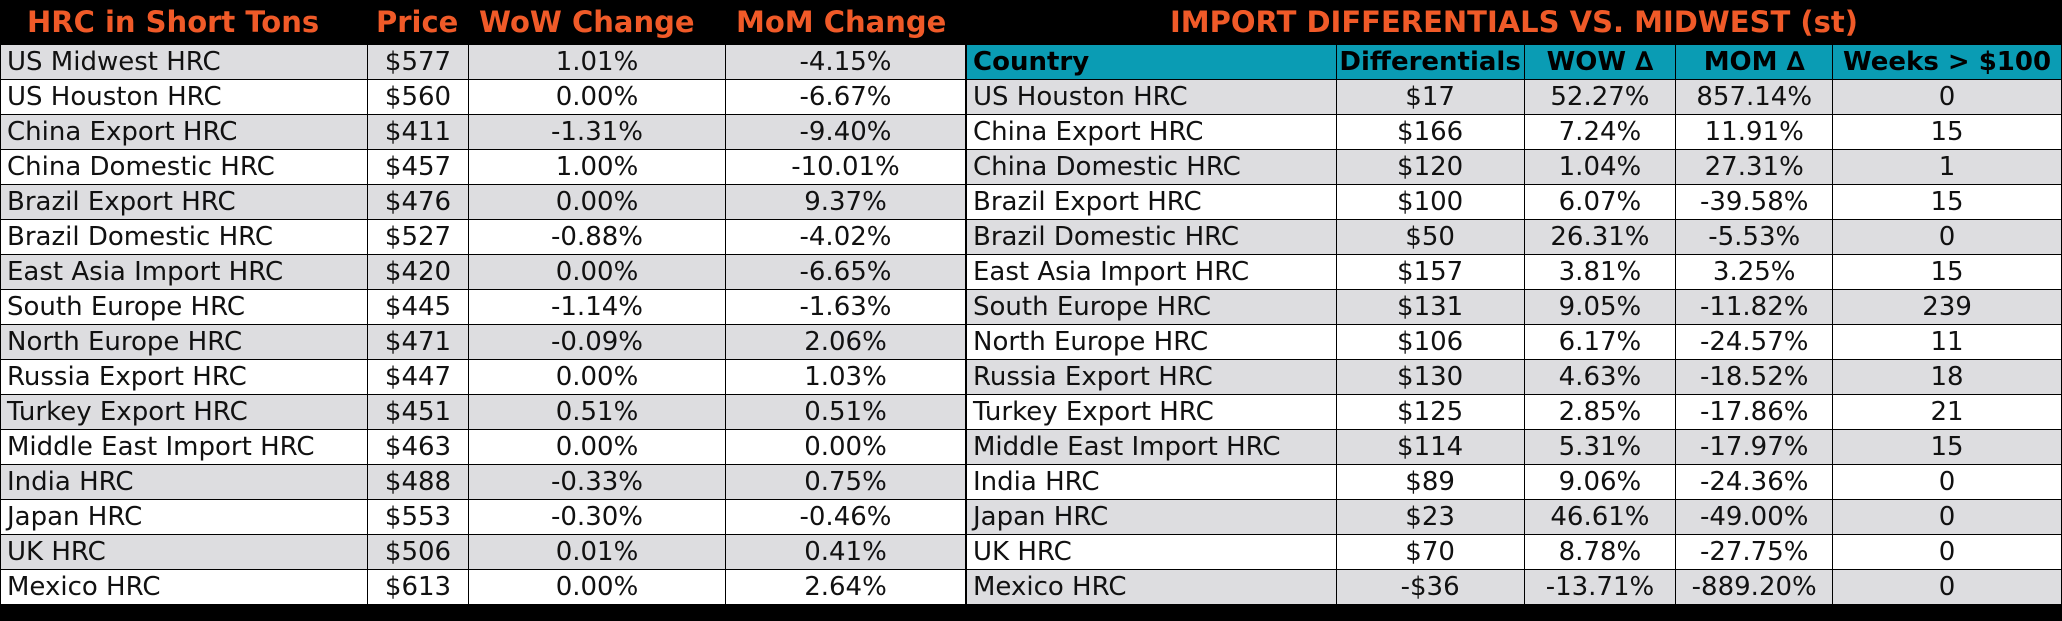  Describe the element at coordinates (1600, 482) in the screenshot. I see `wow-delta-cell: 9.06%` at that location.